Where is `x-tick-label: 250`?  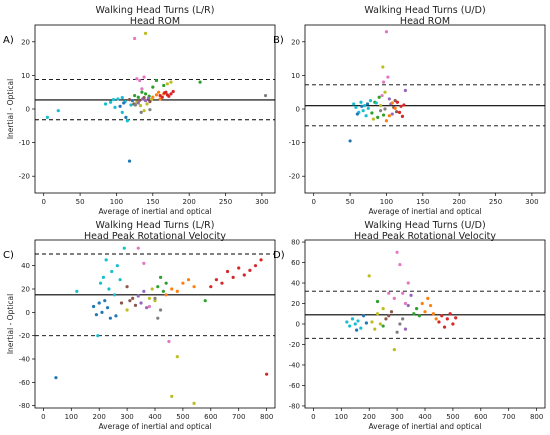 x-tick-label: 250 is located at coordinates (495, 202).